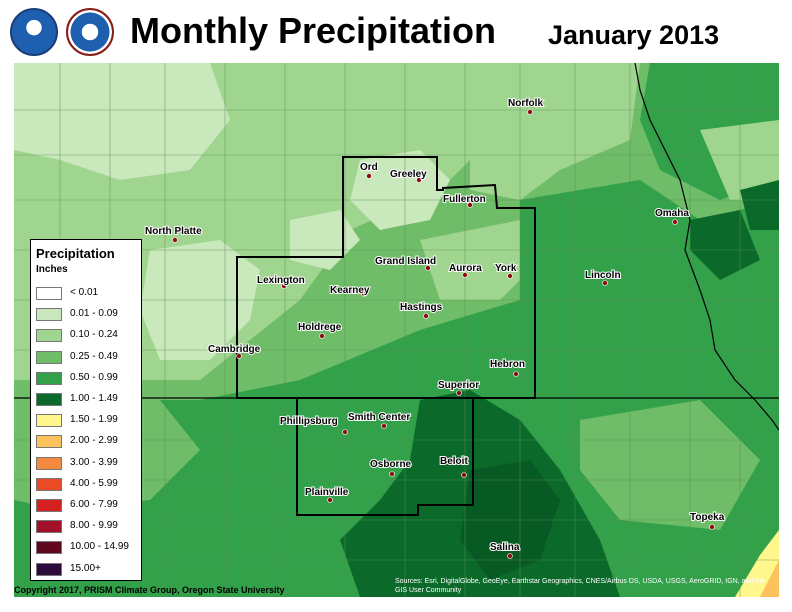 The width and height of the screenshot is (792, 612). Describe the element at coordinates (405, 261) in the screenshot. I see `city-label: Grand Island` at that location.